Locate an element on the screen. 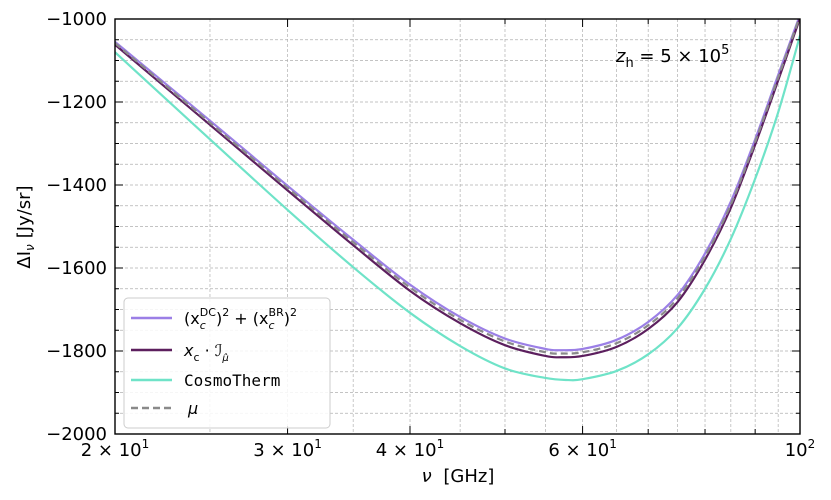 This screenshot has height=500, width=831. y-axis-label: ΔIν [Jy/sr] is located at coordinates (25, 226).